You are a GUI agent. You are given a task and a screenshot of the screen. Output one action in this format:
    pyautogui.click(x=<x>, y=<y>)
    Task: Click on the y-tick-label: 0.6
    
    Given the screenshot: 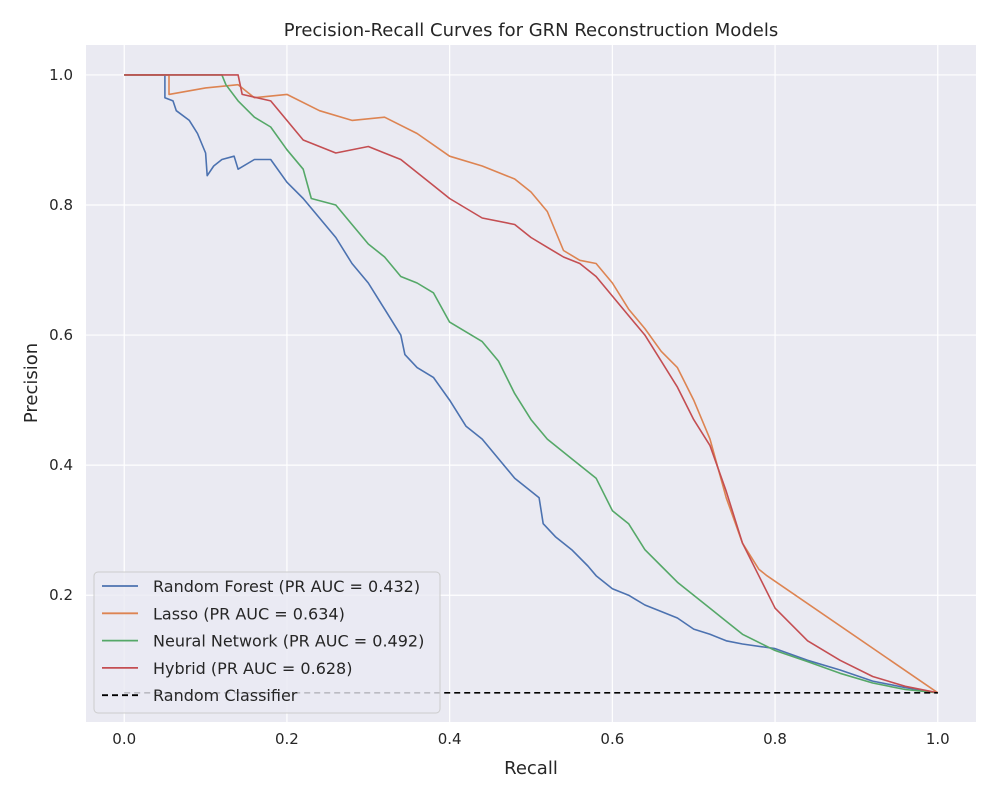 What is the action you would take?
    pyautogui.click(x=61, y=335)
    